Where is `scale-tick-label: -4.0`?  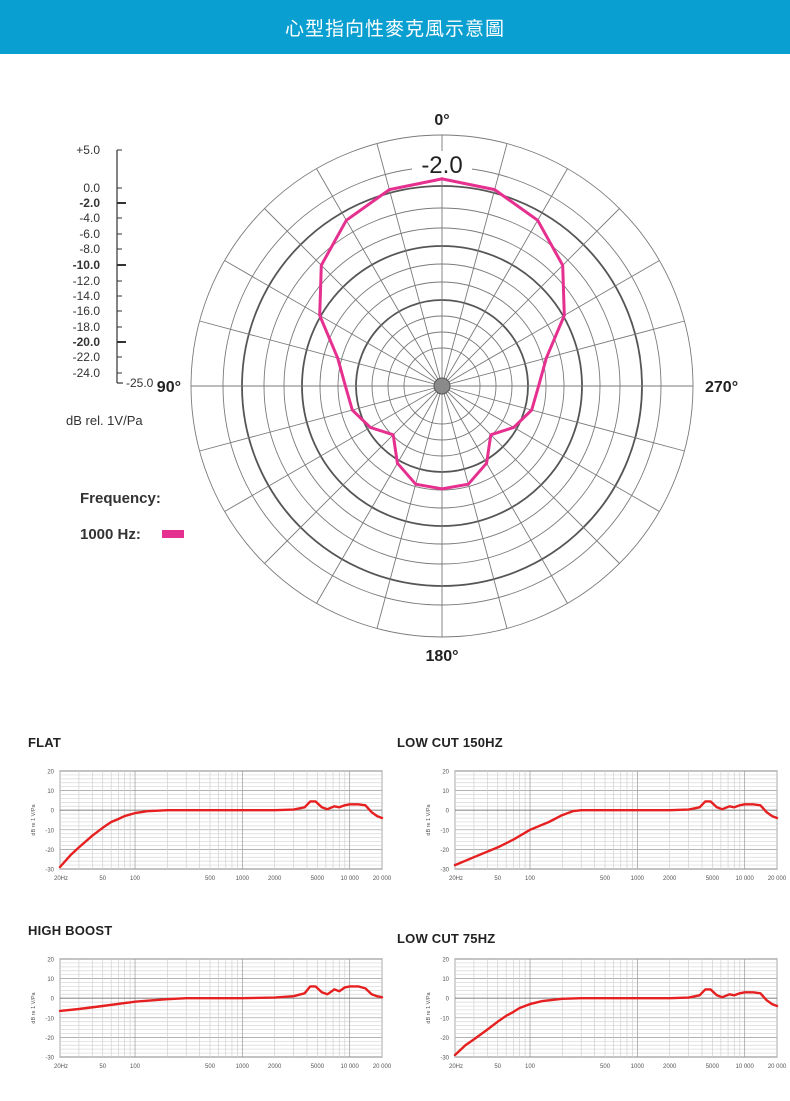
scale-tick-label: -4.0 is located at coordinates (89, 218).